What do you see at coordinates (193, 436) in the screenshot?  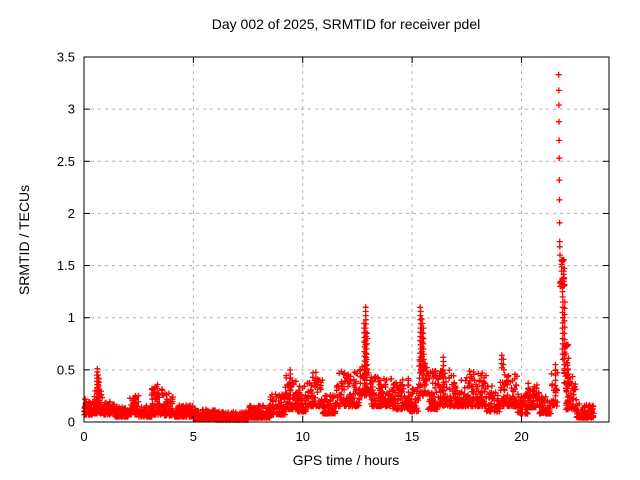 I see `x-tick-label: 5` at bounding box center [193, 436].